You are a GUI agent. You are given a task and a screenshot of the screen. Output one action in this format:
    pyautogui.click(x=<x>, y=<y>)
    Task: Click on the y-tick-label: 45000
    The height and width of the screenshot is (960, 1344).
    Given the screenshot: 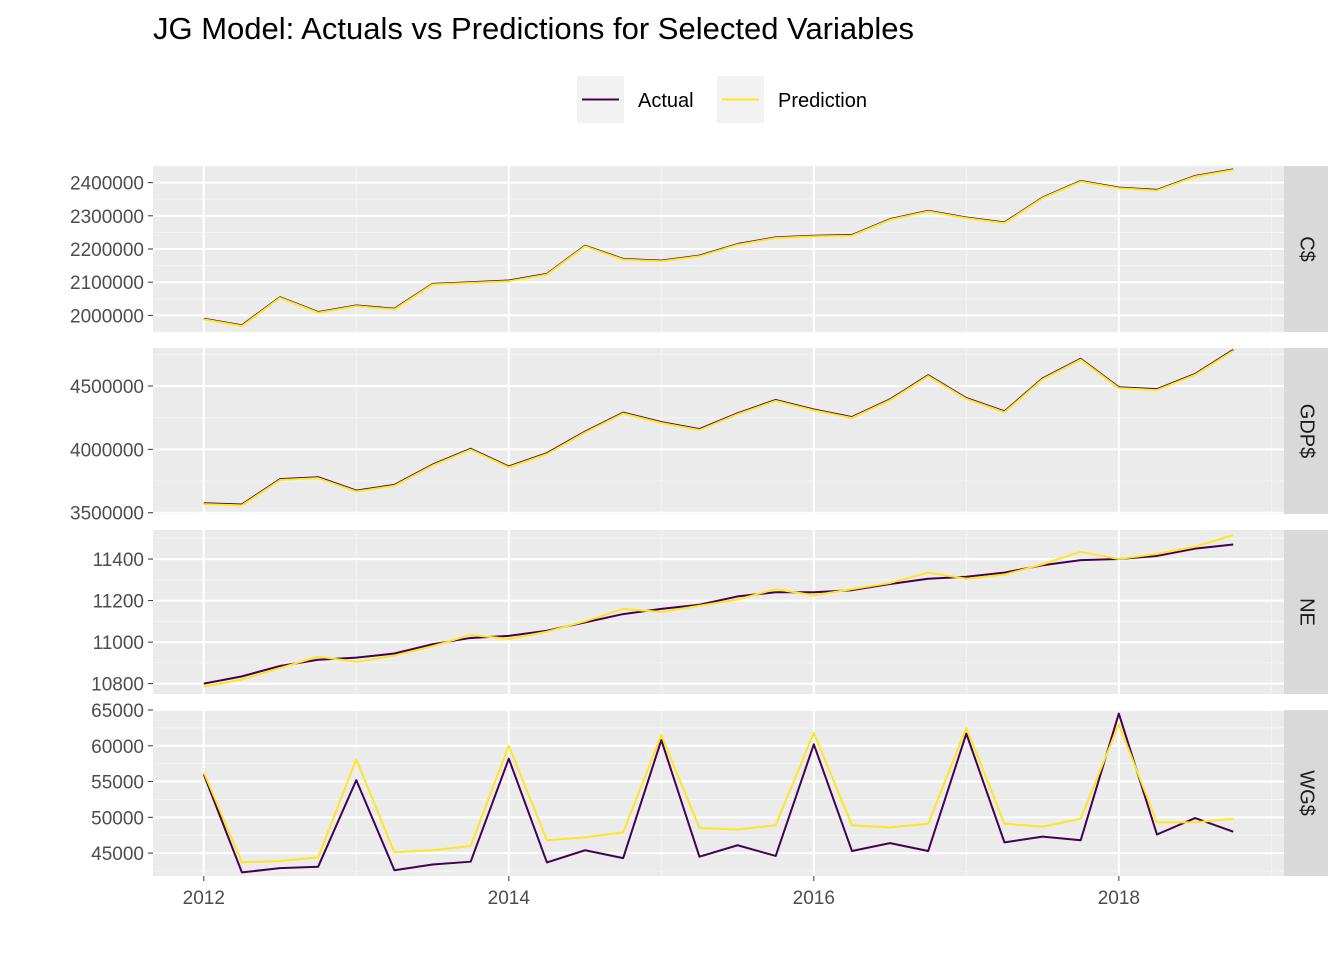 What is the action you would take?
    pyautogui.click(x=117, y=854)
    